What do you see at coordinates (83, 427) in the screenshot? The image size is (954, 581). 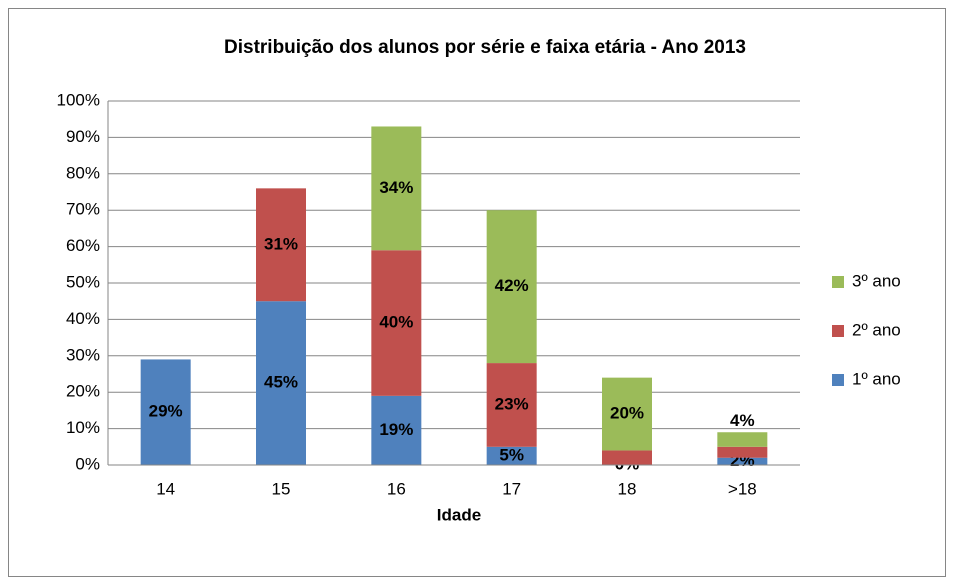 I see `y-tick-label: 10%` at bounding box center [83, 427].